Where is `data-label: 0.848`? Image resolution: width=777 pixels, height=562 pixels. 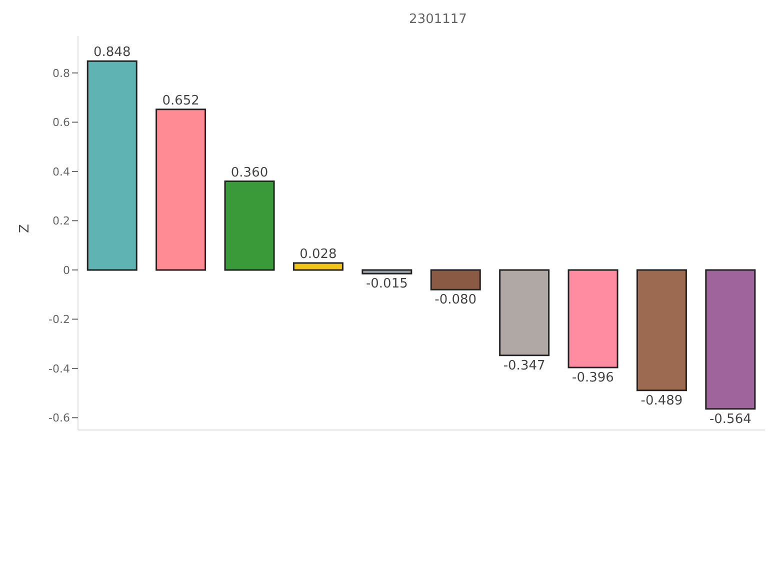 data-label: 0.848 is located at coordinates (112, 52).